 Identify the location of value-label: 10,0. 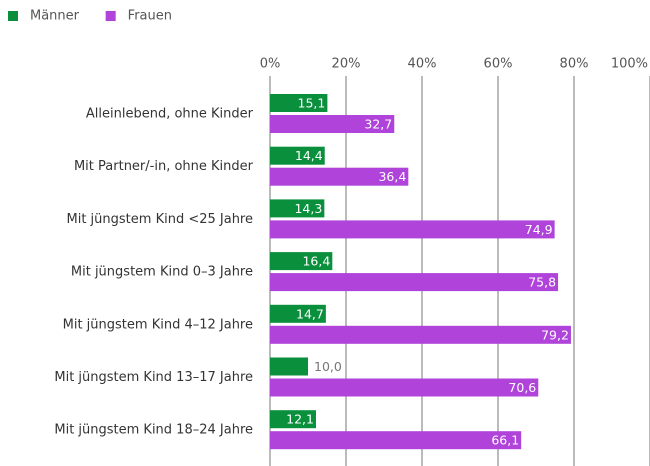
(328, 366).